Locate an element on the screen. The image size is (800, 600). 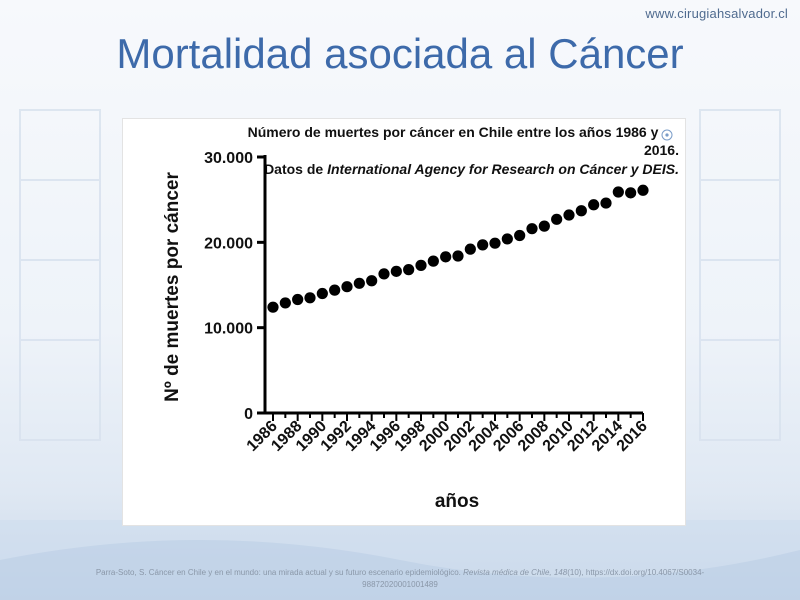
site-url: www.cirugiahsalvador.cl is located at coordinates (716, 13).